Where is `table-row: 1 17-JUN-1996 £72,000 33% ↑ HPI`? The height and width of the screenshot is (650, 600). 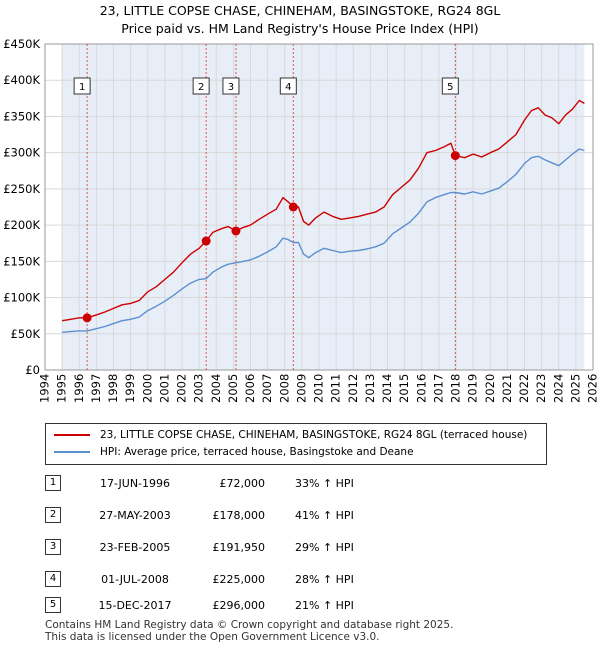
table-row: 1 17-JUN-1996 £72,000 33% ↑ HPI is located at coordinates (245, 484).